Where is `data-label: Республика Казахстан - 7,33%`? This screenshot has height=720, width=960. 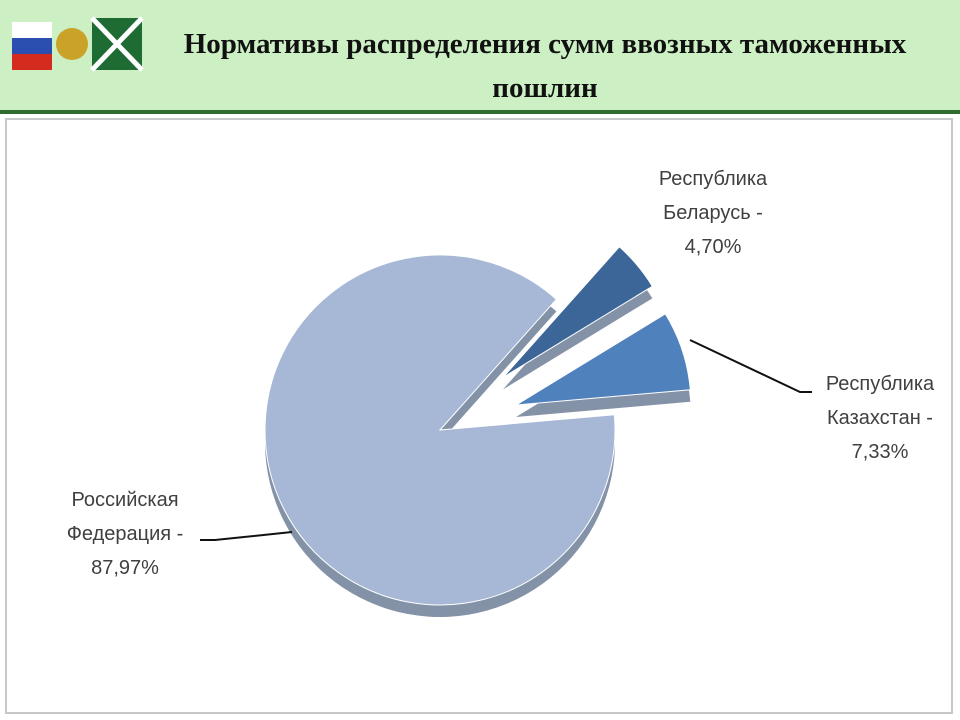 data-label: Республика Казахстан - 7,33% is located at coordinates (880, 418).